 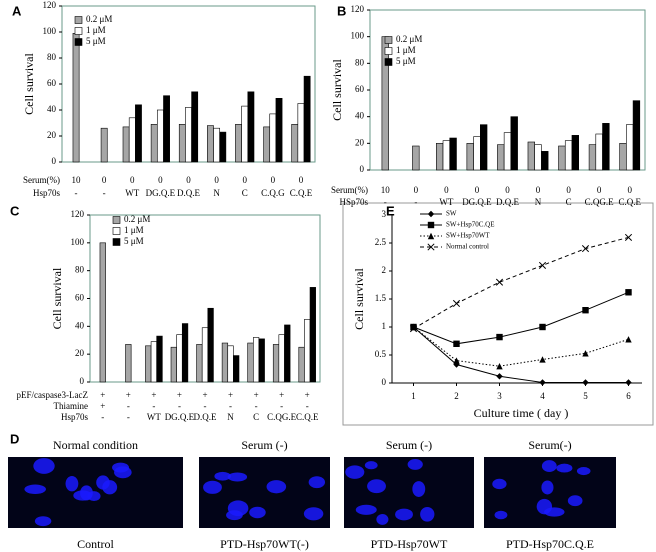 What do you see at coordinates (406, 50) in the screenshot?
I see `legend-label: 1 μM` at bounding box center [406, 50].